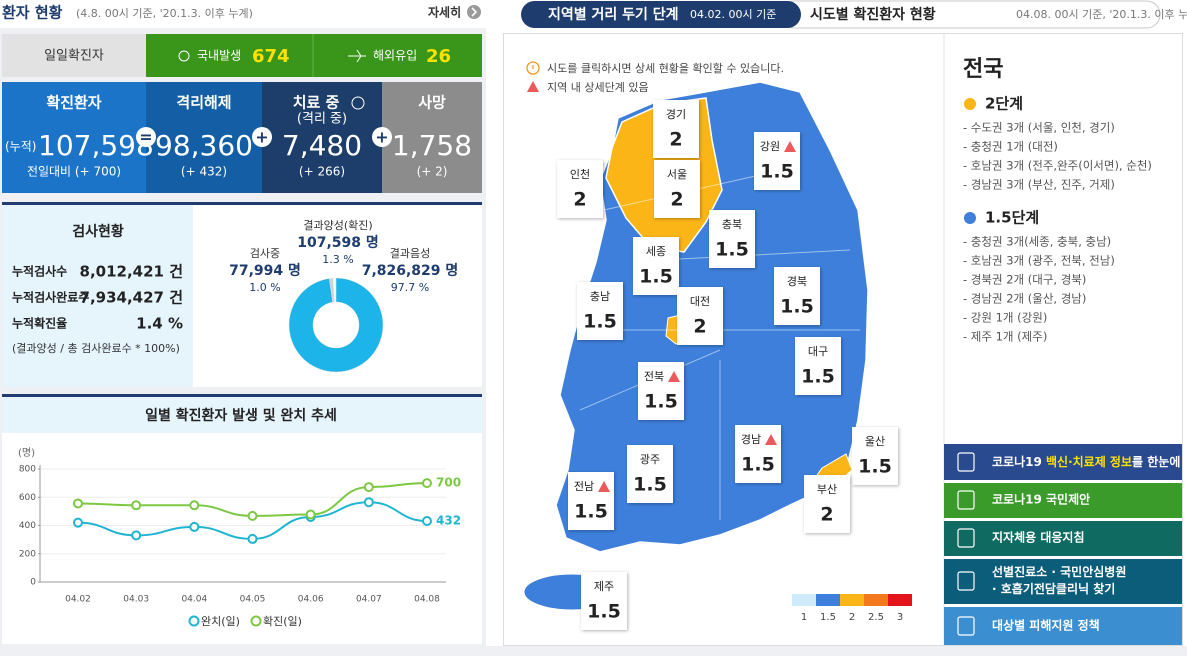  What do you see at coordinates (78, 600) in the screenshot?
I see `x-tick-label: 04.02` at bounding box center [78, 600].